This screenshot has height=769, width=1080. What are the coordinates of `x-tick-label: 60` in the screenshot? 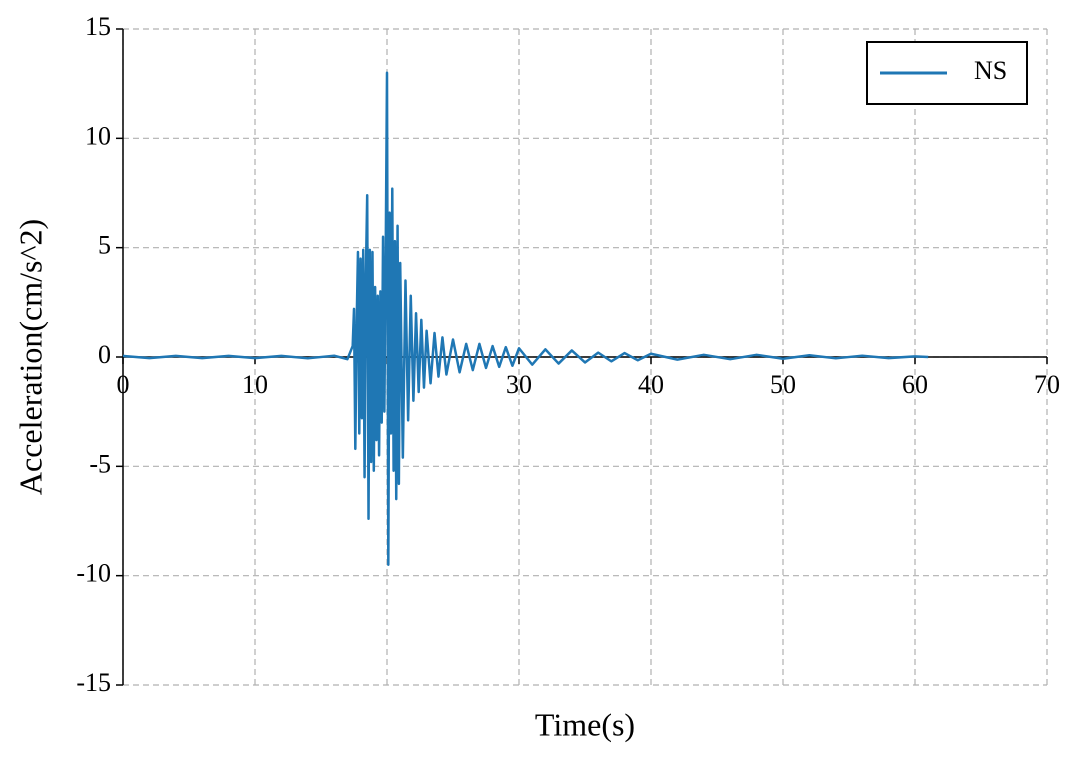 It's located at (915, 384).